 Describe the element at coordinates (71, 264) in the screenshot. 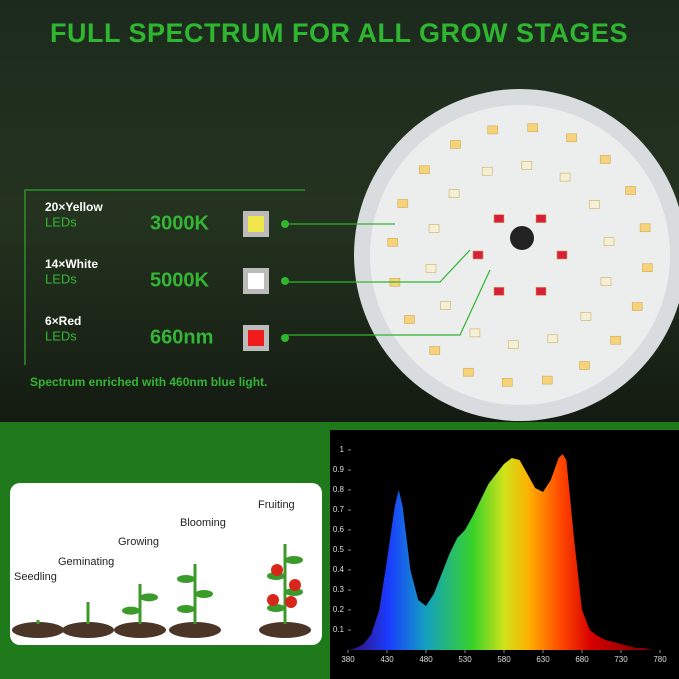

I see `led-count: 14×White` at that location.